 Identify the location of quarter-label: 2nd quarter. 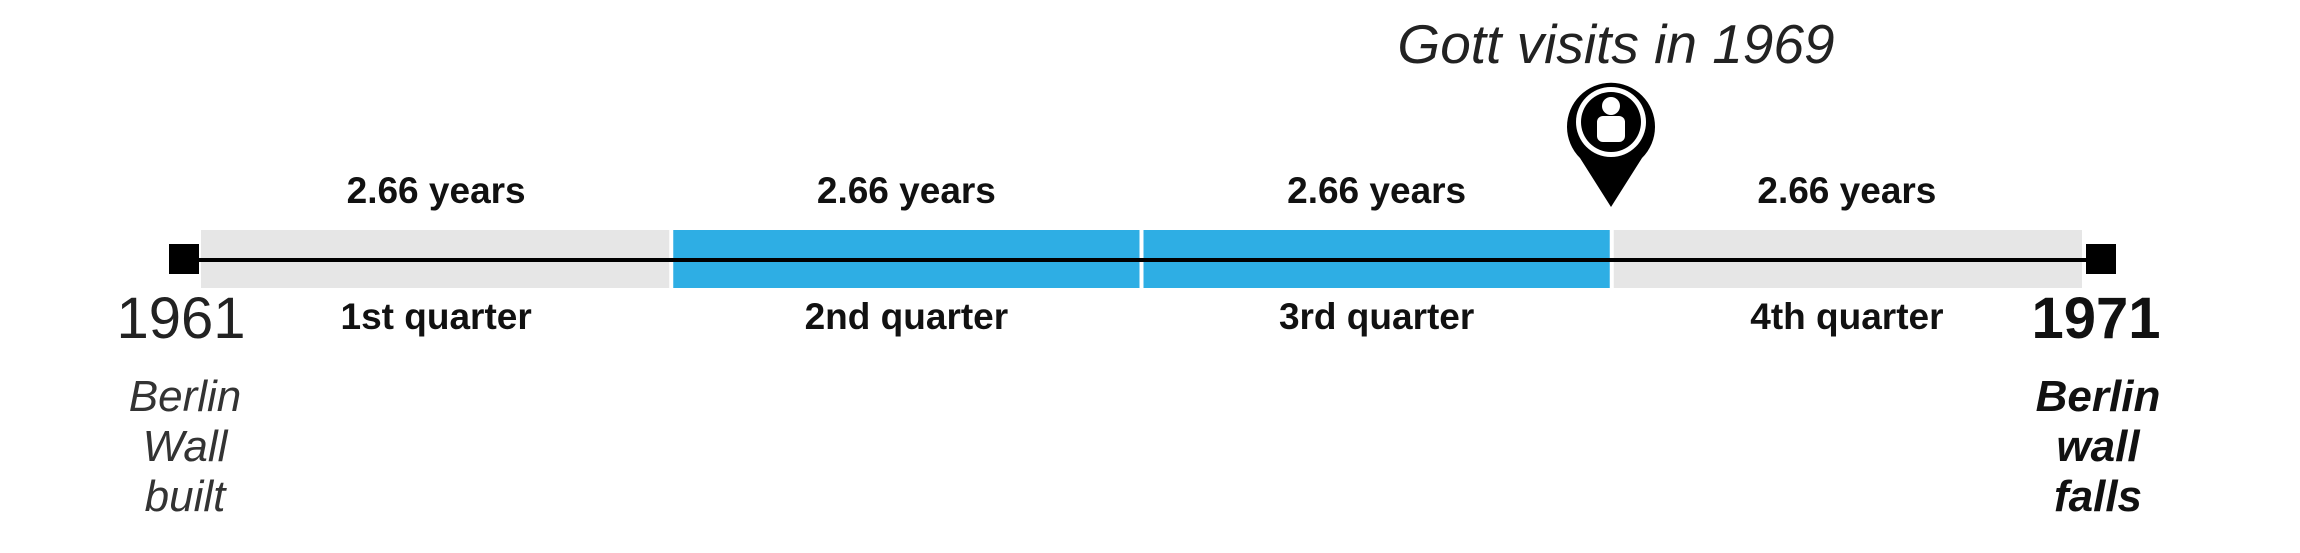
(906, 316).